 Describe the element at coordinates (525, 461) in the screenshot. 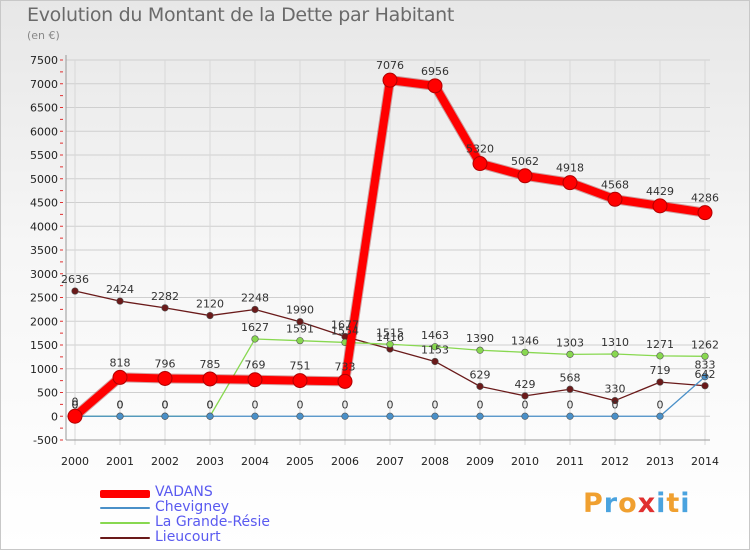

I see `x-tick-label: 2010` at that location.